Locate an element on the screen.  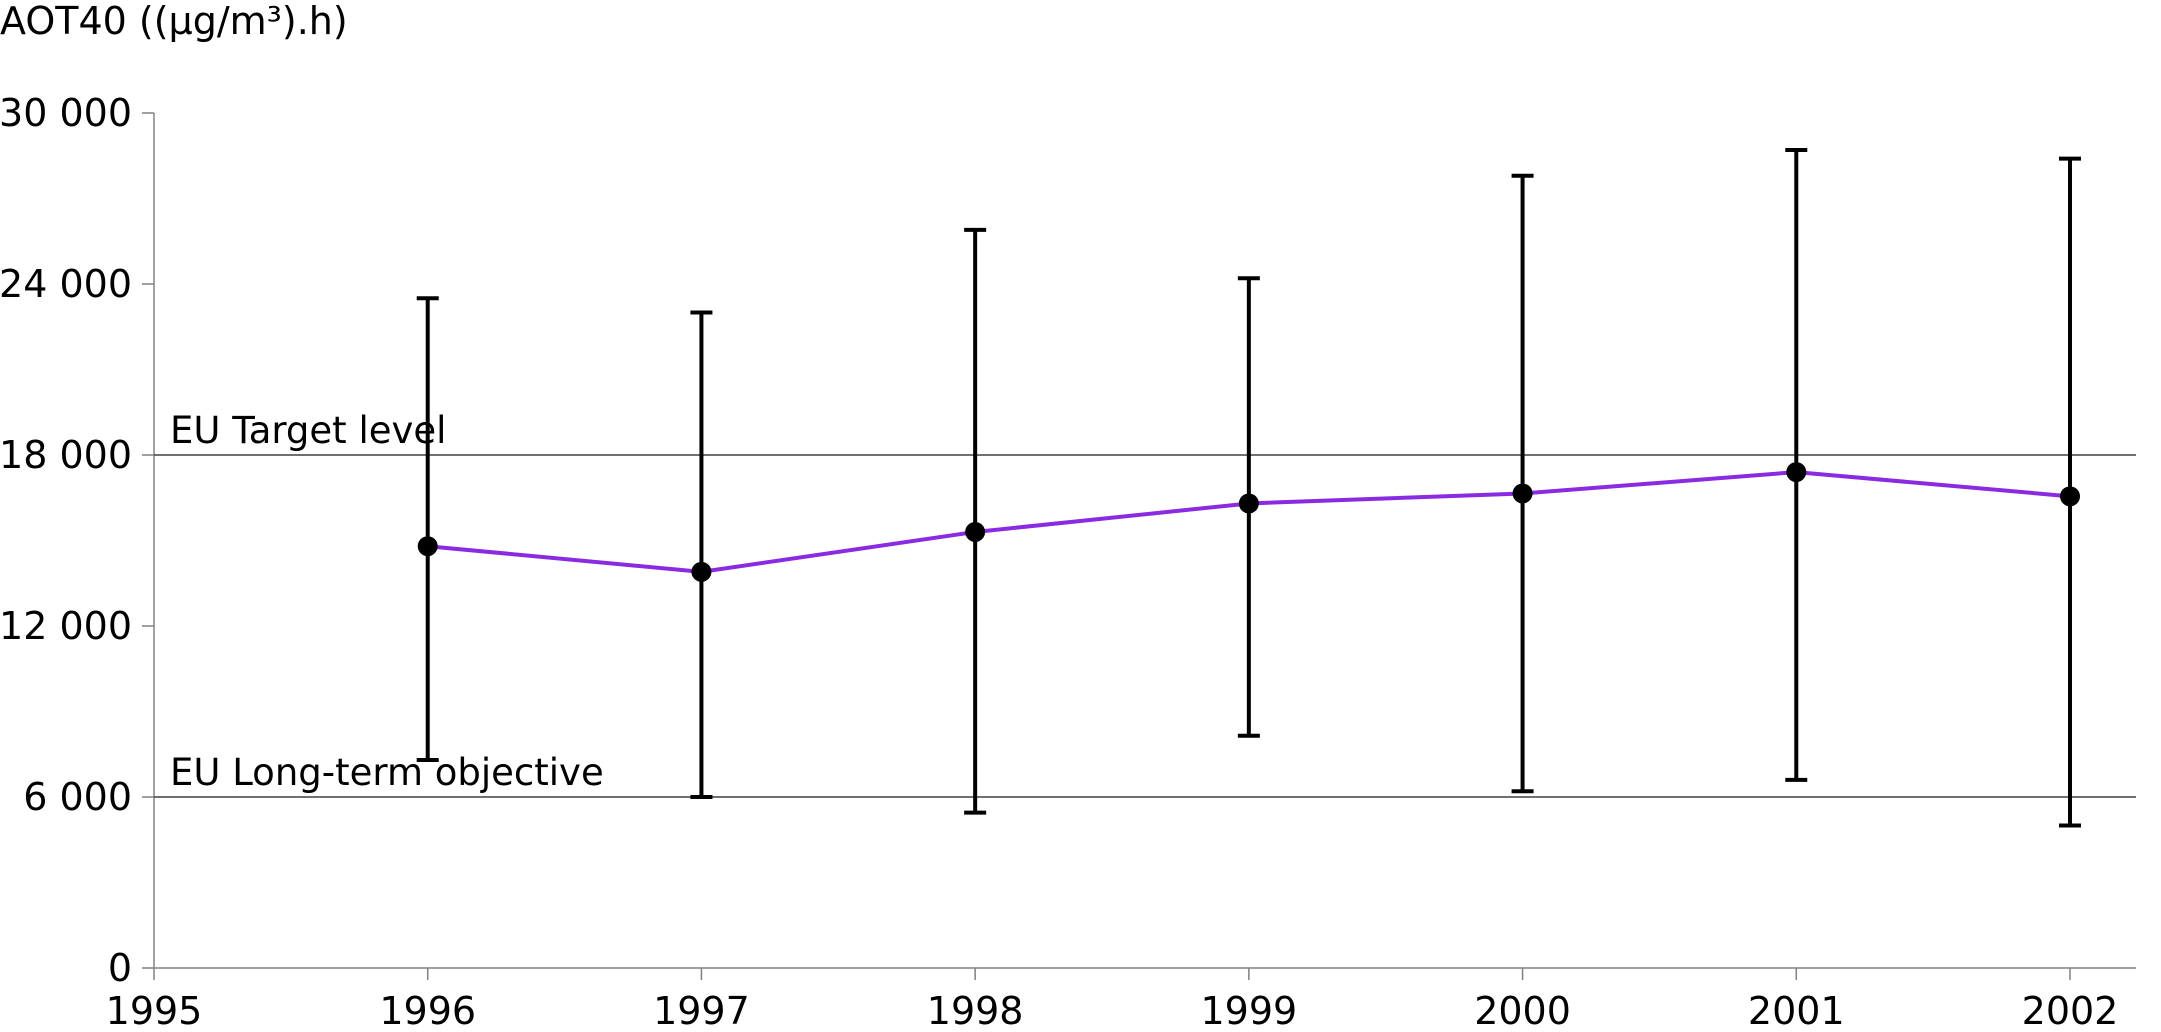
y-tick-label: 30 000 is located at coordinates (66, 113).